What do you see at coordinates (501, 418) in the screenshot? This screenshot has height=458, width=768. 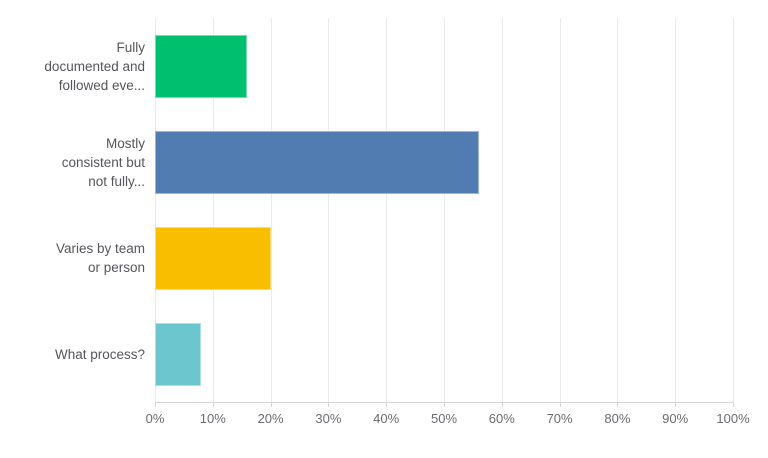 I see `x-axis-tick-label: 60%` at bounding box center [501, 418].